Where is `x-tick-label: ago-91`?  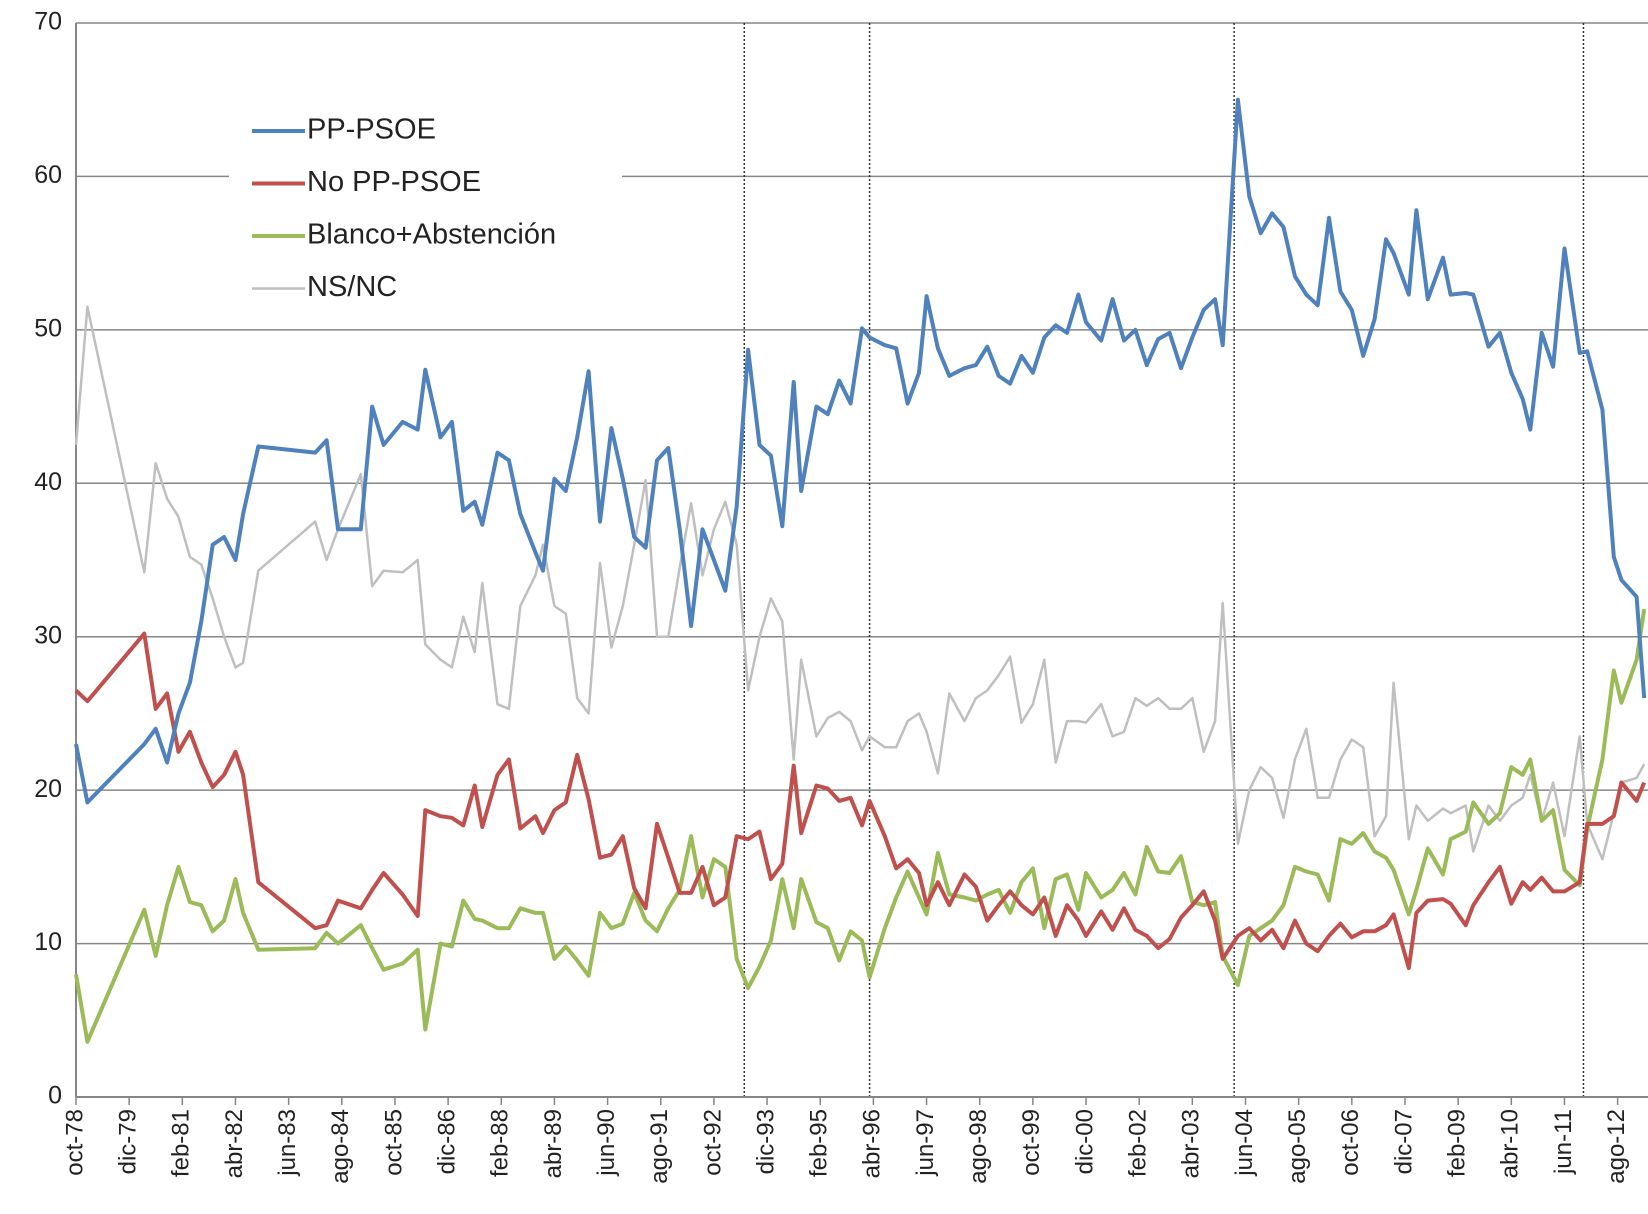
x-tick-label: ago-91 is located at coordinates (659, 1146).